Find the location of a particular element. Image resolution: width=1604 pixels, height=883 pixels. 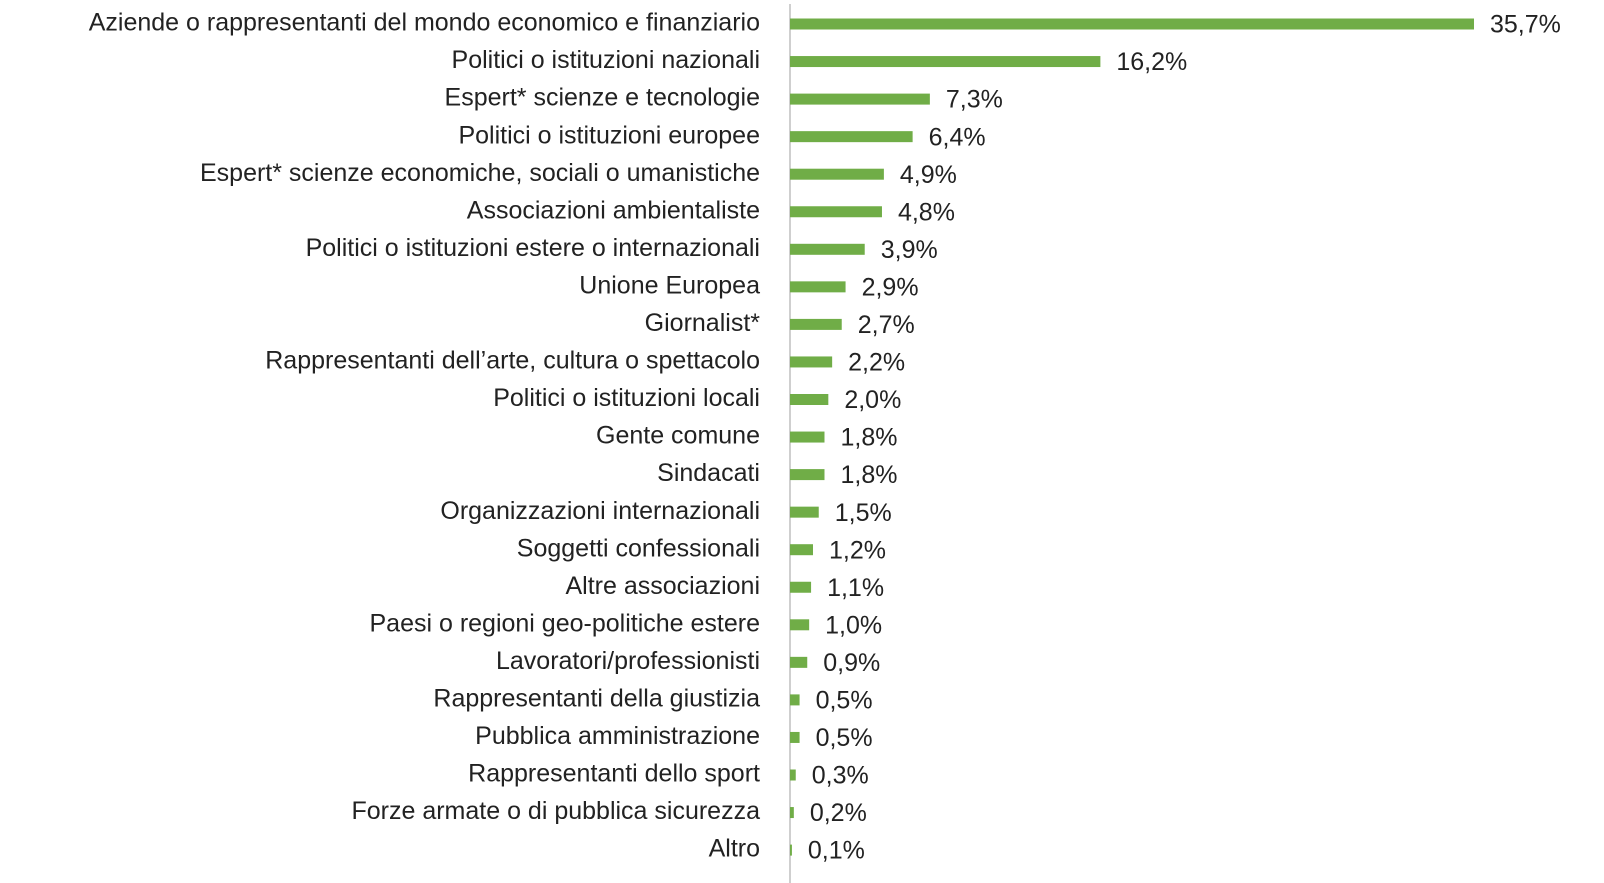

value-label: 16,2% is located at coordinates (1151, 62).